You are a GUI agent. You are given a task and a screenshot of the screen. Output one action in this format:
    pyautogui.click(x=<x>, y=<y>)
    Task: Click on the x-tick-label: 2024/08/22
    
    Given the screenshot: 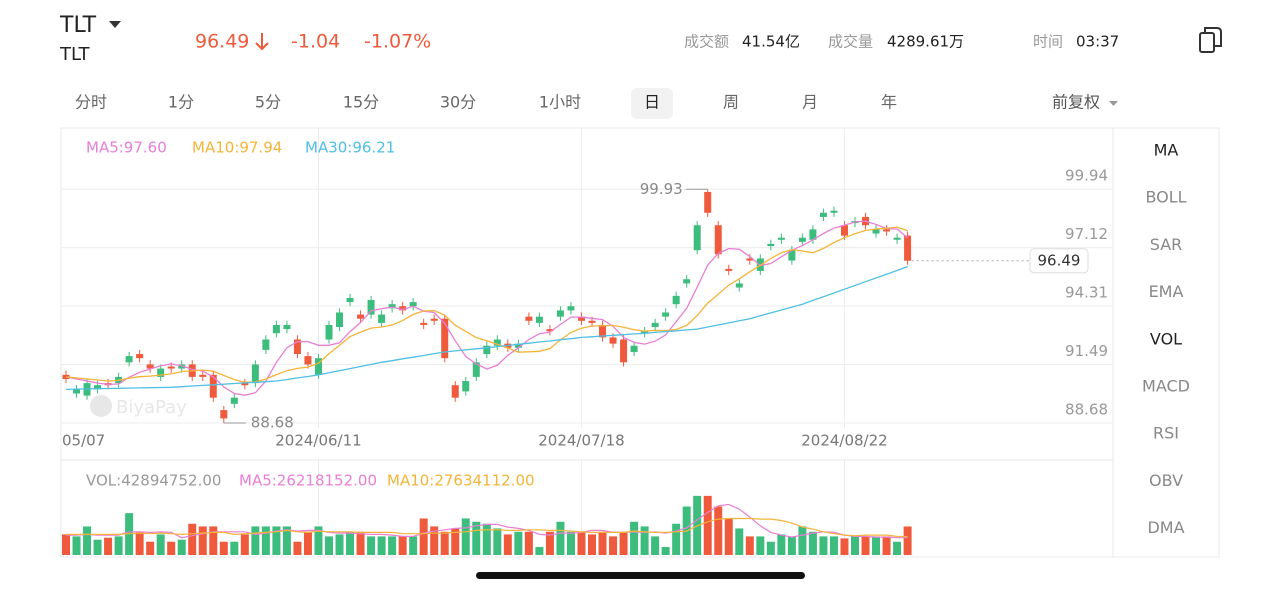 What is the action you would take?
    pyautogui.click(x=844, y=441)
    